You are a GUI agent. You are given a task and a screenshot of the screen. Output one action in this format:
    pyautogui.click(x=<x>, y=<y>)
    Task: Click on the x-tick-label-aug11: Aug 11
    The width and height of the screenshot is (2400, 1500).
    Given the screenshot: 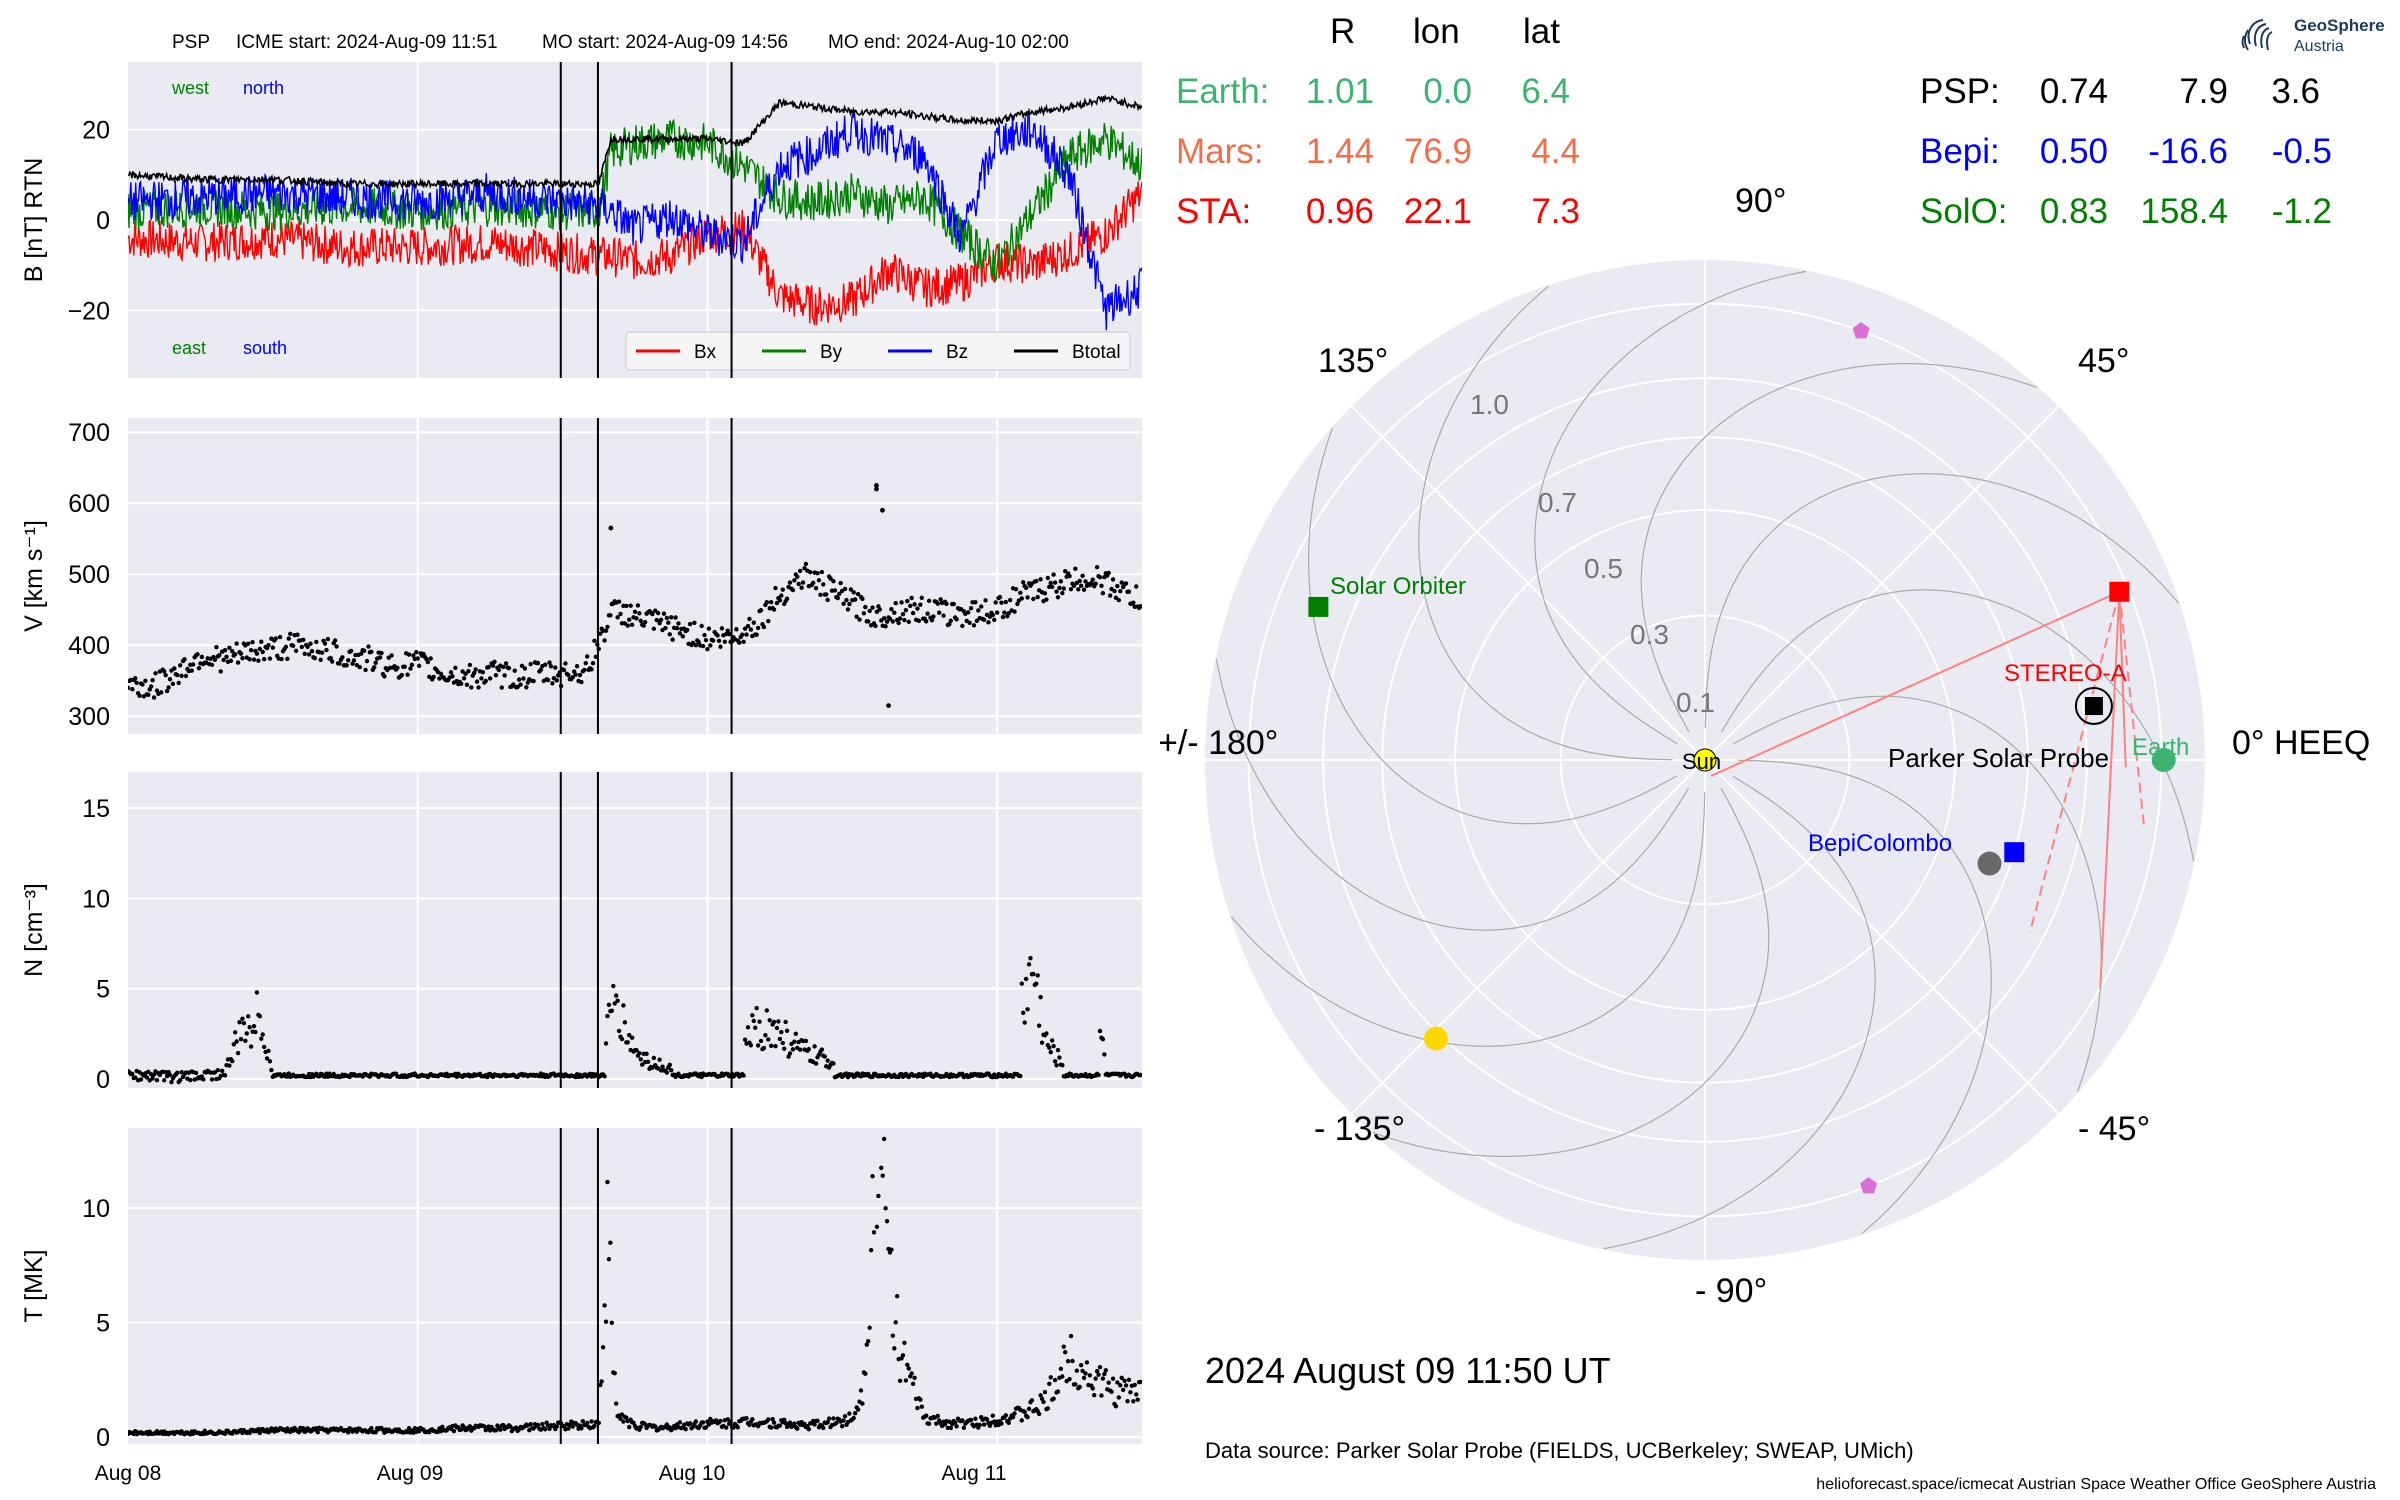 What is the action you would take?
    pyautogui.click(x=974, y=1473)
    